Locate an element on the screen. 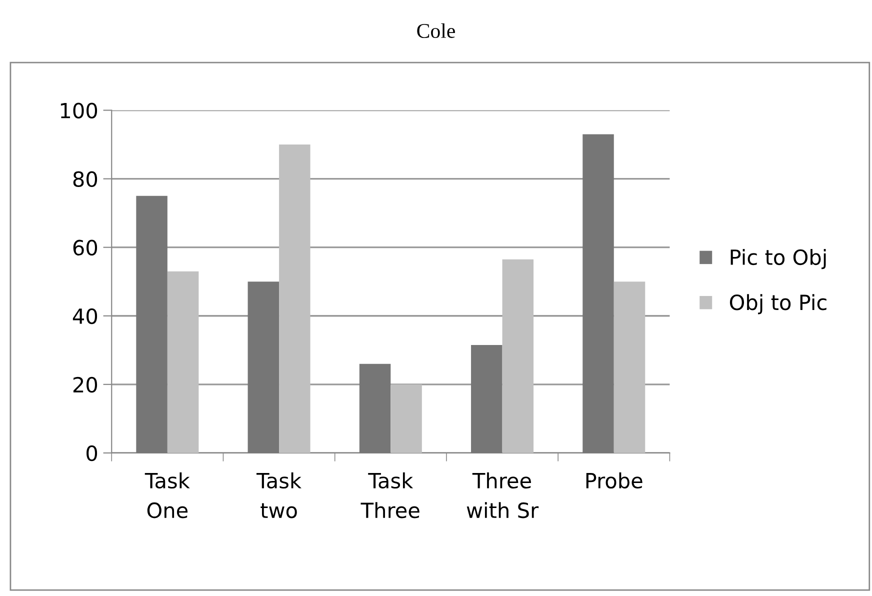 The height and width of the screenshot is (596, 872). y-tick-label: 60 is located at coordinates (85, 248).